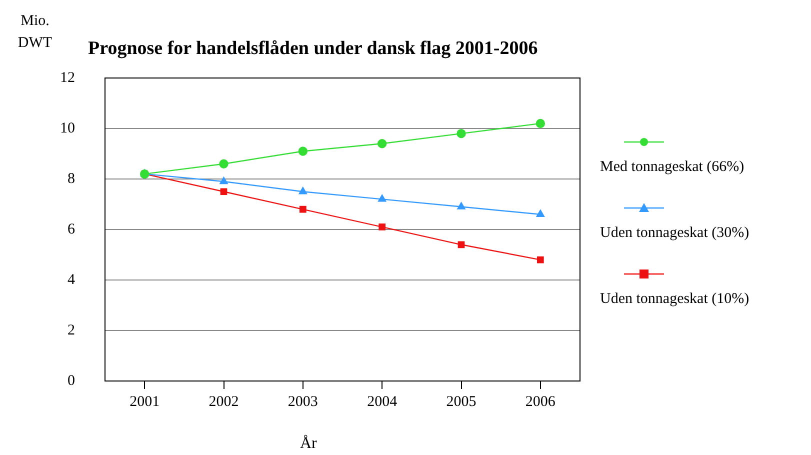 The width and height of the screenshot is (811, 455). What do you see at coordinates (540, 402) in the screenshot?
I see `x-tick-label: 2006` at bounding box center [540, 402].